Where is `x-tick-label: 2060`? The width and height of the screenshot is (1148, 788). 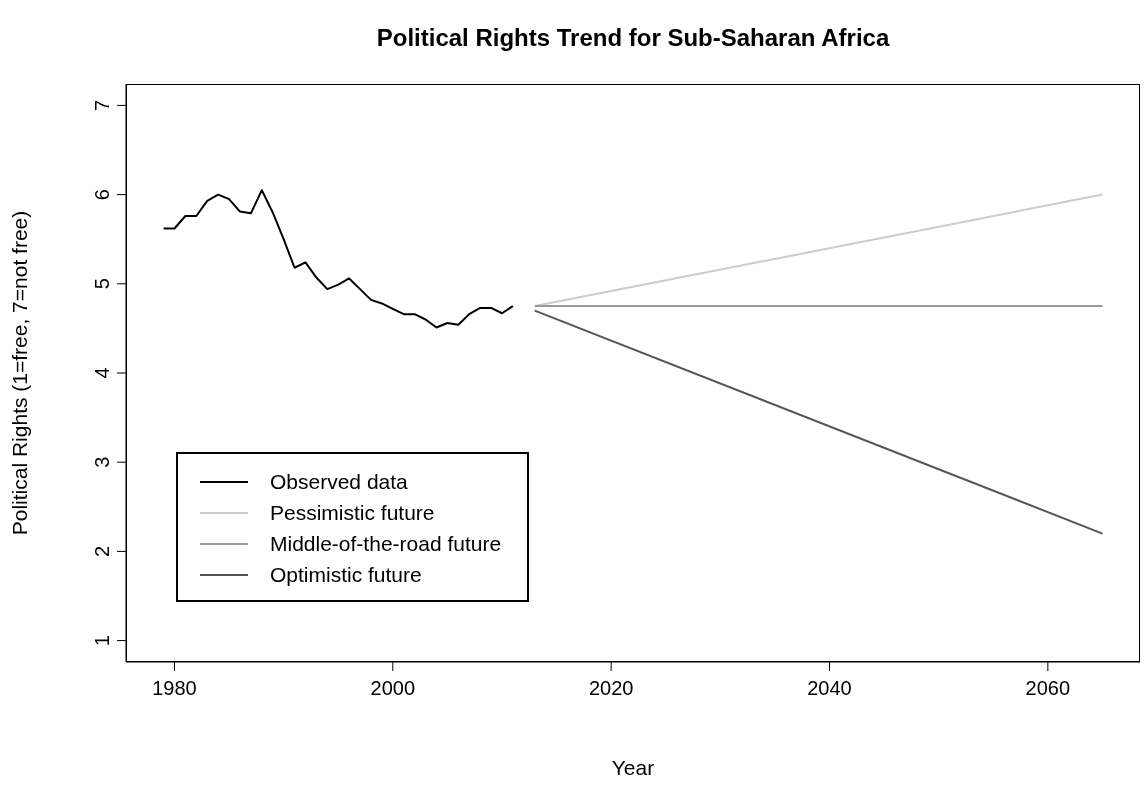 x-tick-label: 2060 is located at coordinates (1048, 688).